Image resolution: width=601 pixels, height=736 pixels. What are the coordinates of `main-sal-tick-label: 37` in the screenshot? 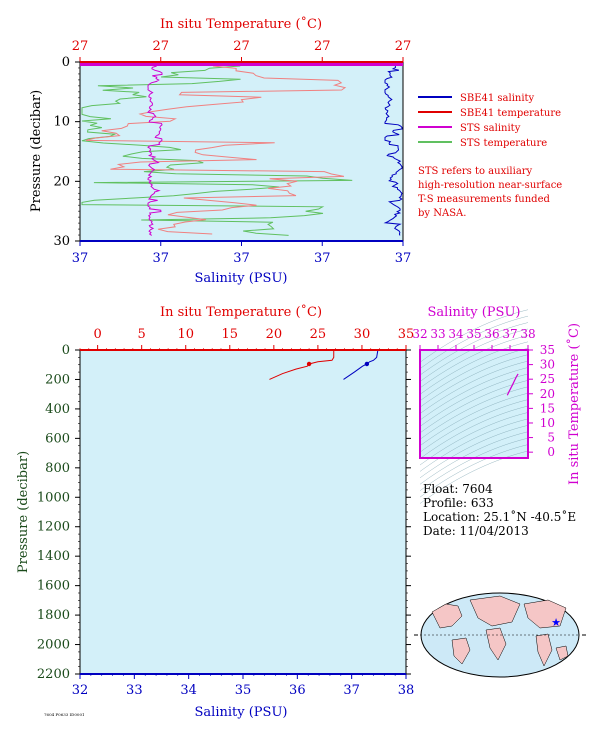 It's located at (351, 690).